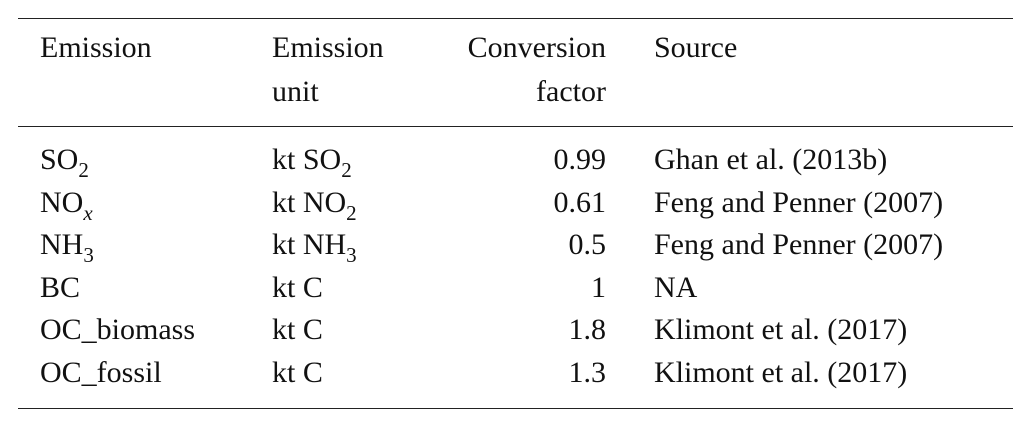 This screenshot has width=1033, height=428. I want to click on emission-cell: SO2, so click(64, 161).